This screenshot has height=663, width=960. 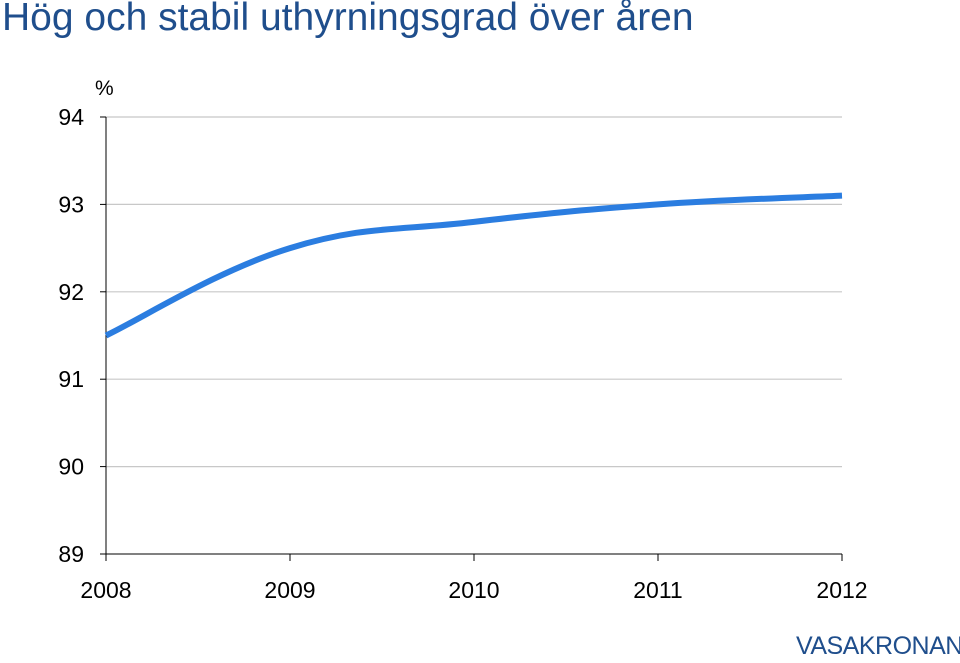 What do you see at coordinates (71, 467) in the screenshot?
I see `y-tick-label: 90` at bounding box center [71, 467].